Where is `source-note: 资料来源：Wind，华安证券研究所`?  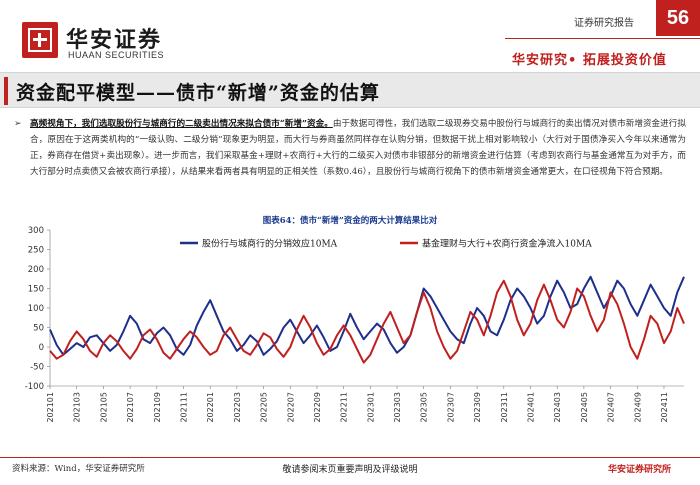 source-note: 资料来源：Wind，华安证券研究所 is located at coordinates (78, 469).